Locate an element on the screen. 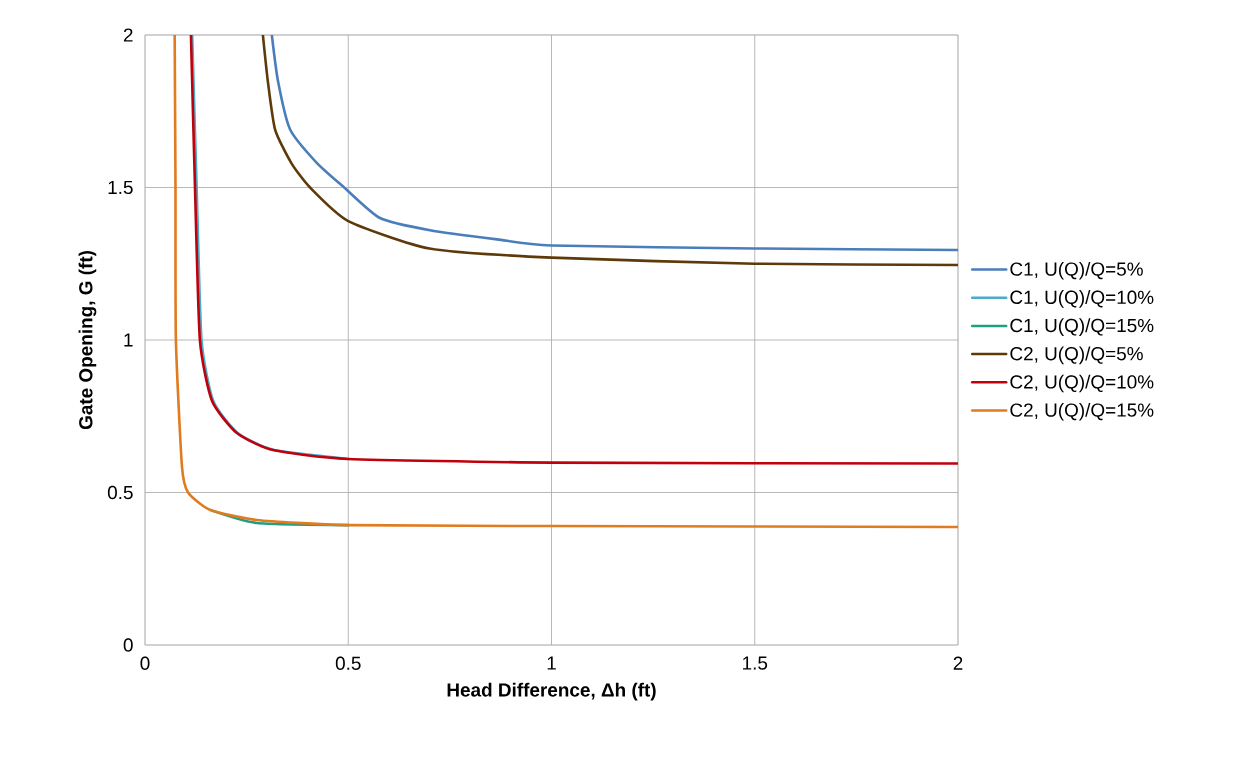  legend-label: C2, U(Q)/Q=15% is located at coordinates (1082, 411).